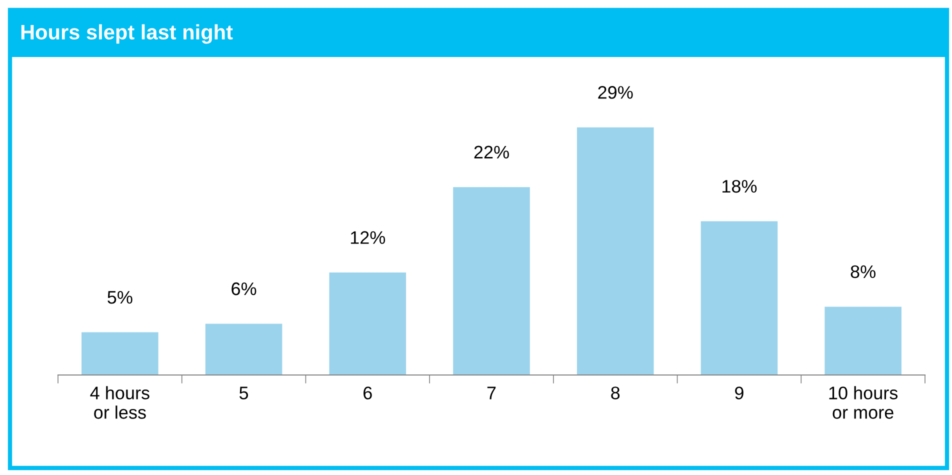 The image size is (952, 475). What do you see at coordinates (739, 186) in the screenshot?
I see `data-label: 18%` at bounding box center [739, 186].